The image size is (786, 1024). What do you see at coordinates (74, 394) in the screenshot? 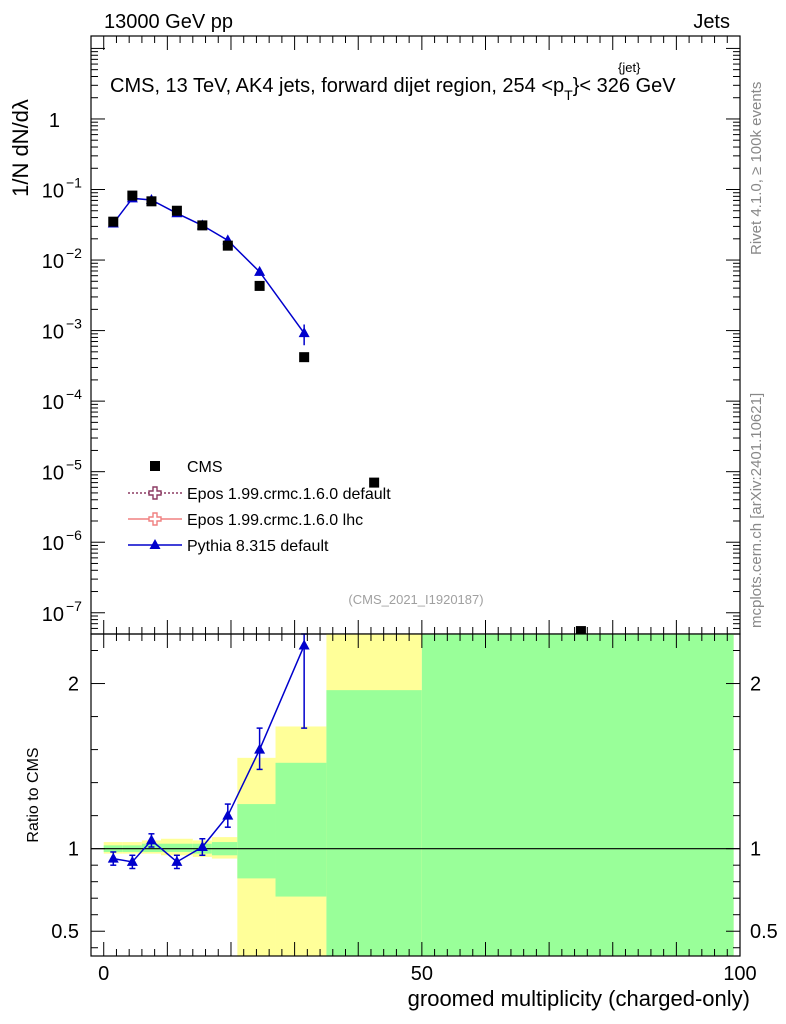
I see `main-y-tick-exponent: −4` at bounding box center [74, 394].